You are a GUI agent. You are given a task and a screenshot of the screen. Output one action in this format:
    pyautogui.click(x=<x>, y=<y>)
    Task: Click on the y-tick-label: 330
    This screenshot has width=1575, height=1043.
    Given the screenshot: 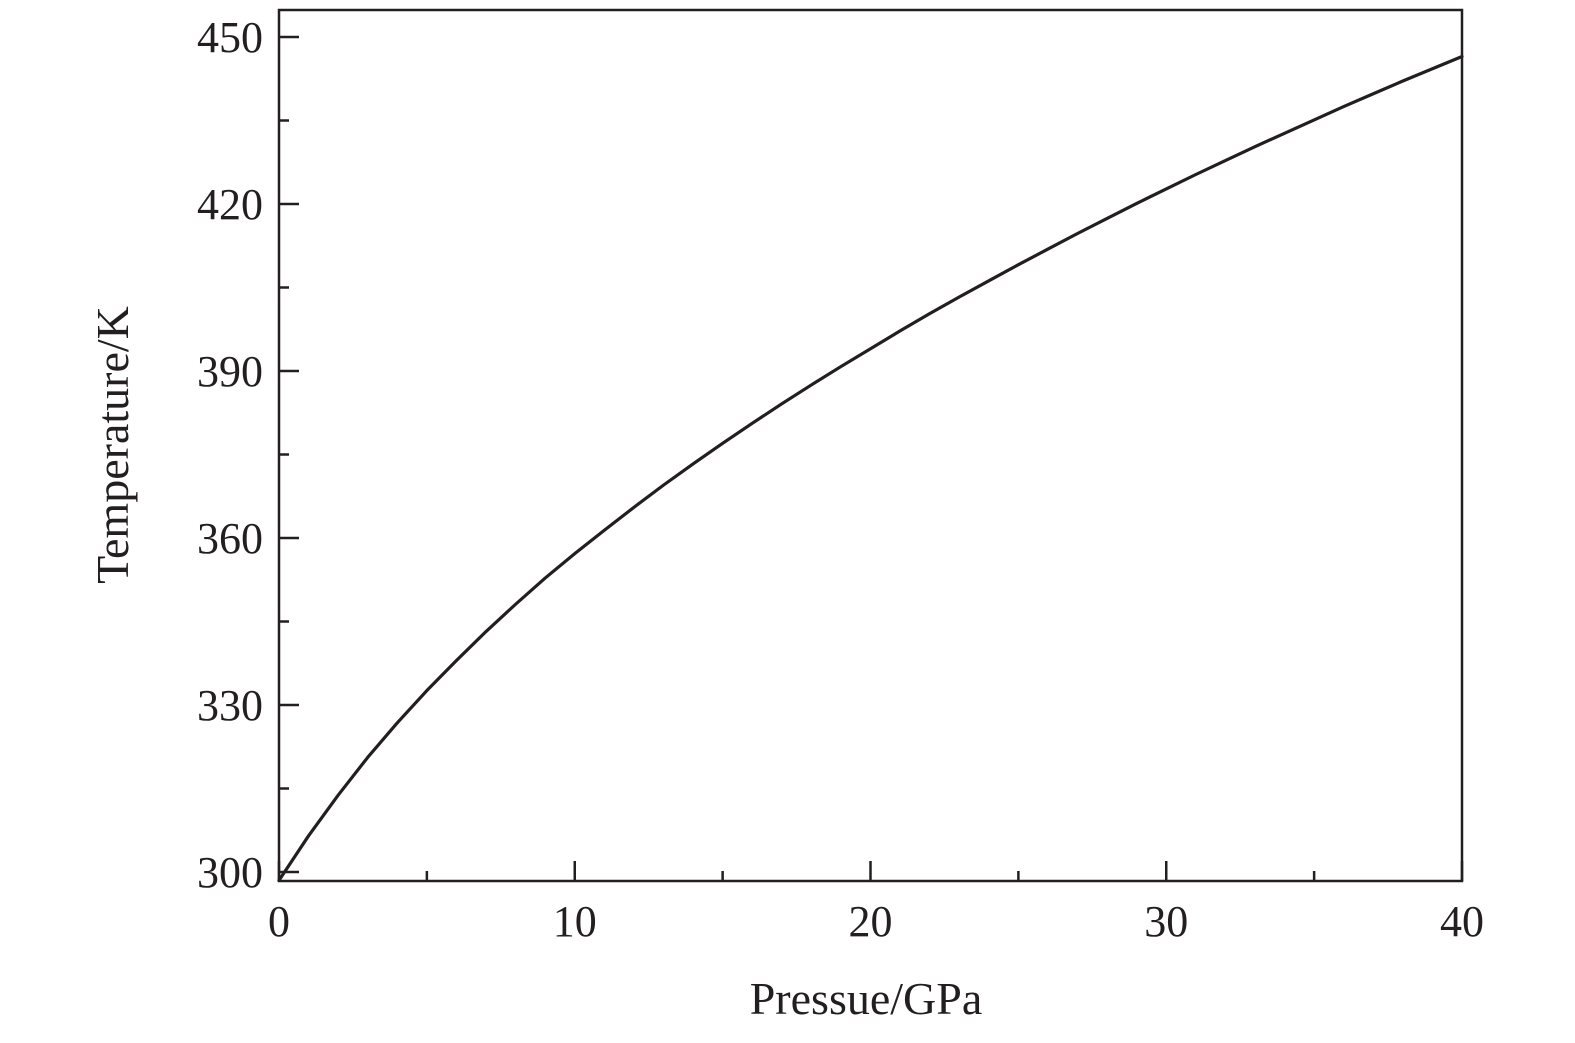 What is the action you would take?
    pyautogui.click(x=230, y=705)
    